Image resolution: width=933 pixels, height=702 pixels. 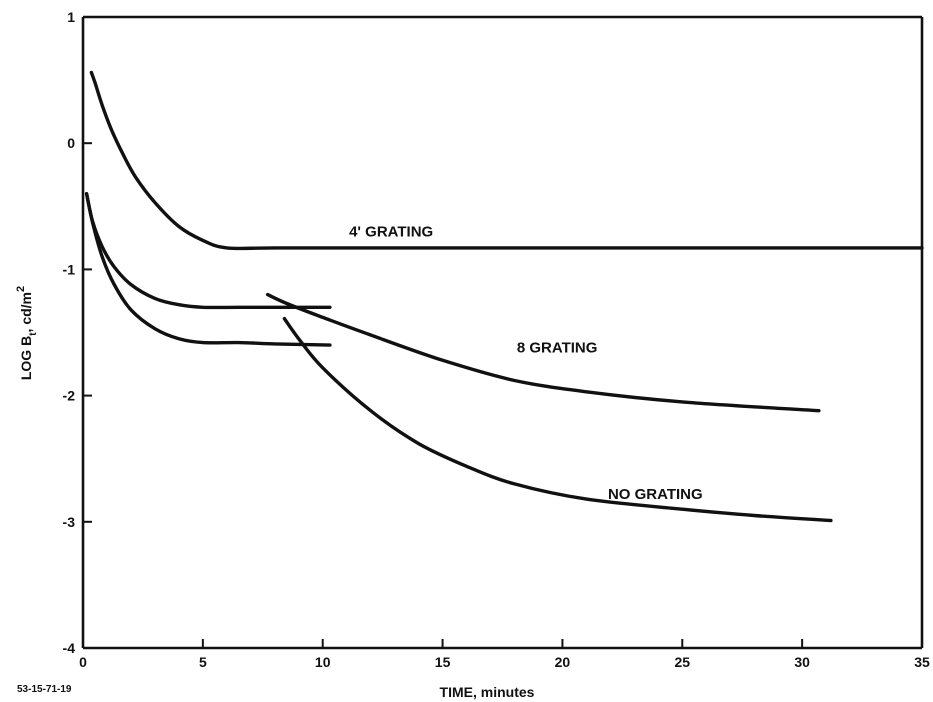 What do you see at coordinates (44, 689) in the screenshot?
I see `figure-id: 53-15-71-19` at bounding box center [44, 689].